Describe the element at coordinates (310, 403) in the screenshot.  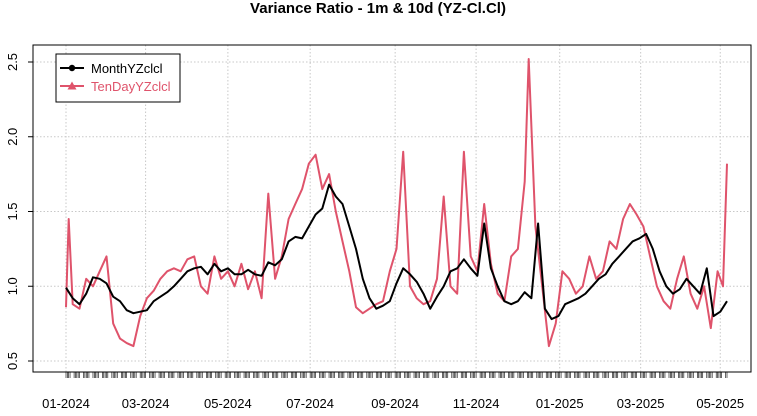
I see `x-tick-label: 07-2024` at that location.